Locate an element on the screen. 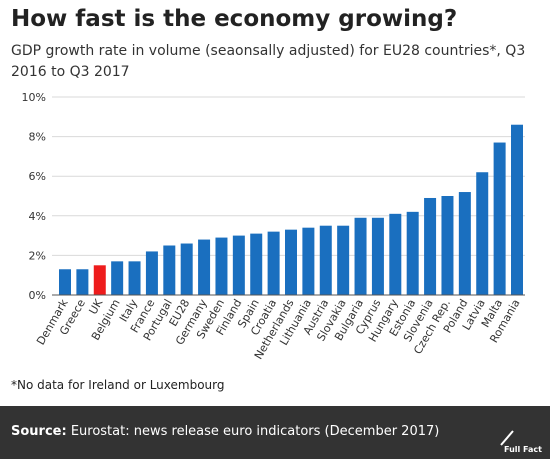 Image resolution: width=550 pixels, height=459 pixels. bar-italy is located at coordinates (134, 278).